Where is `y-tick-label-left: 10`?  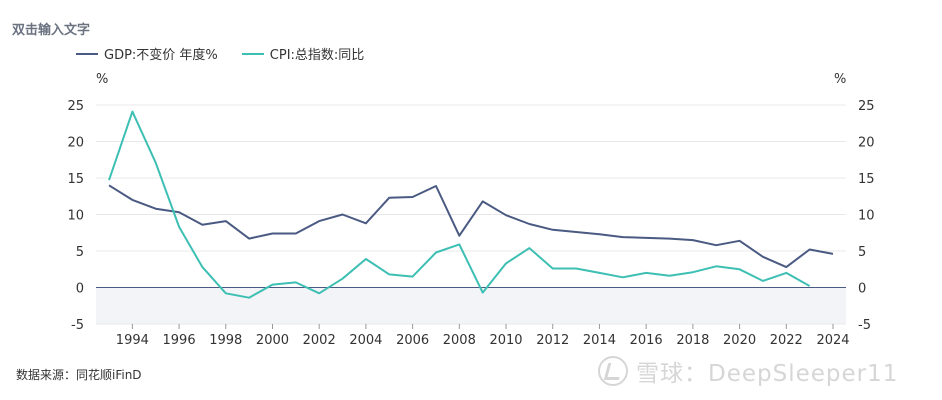
y-tick-label-left: 10 is located at coordinates (75, 216).